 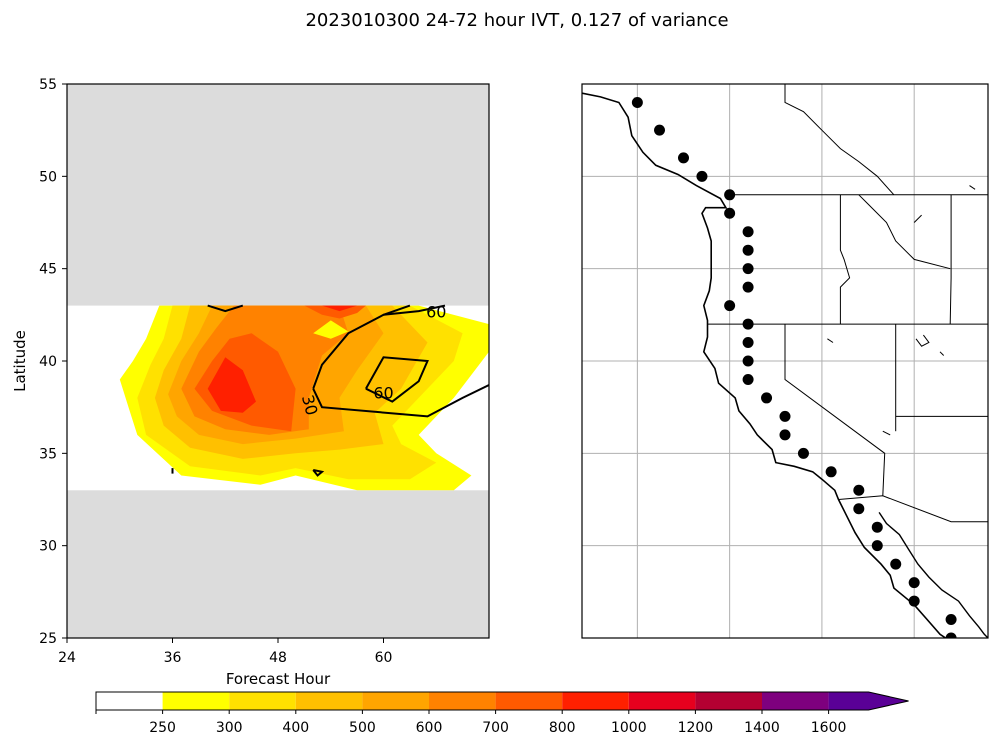 I want to click on colorbar: 250 300 400 500 600 700 800 1000 1200 1400 1600, so click(x=502, y=713).